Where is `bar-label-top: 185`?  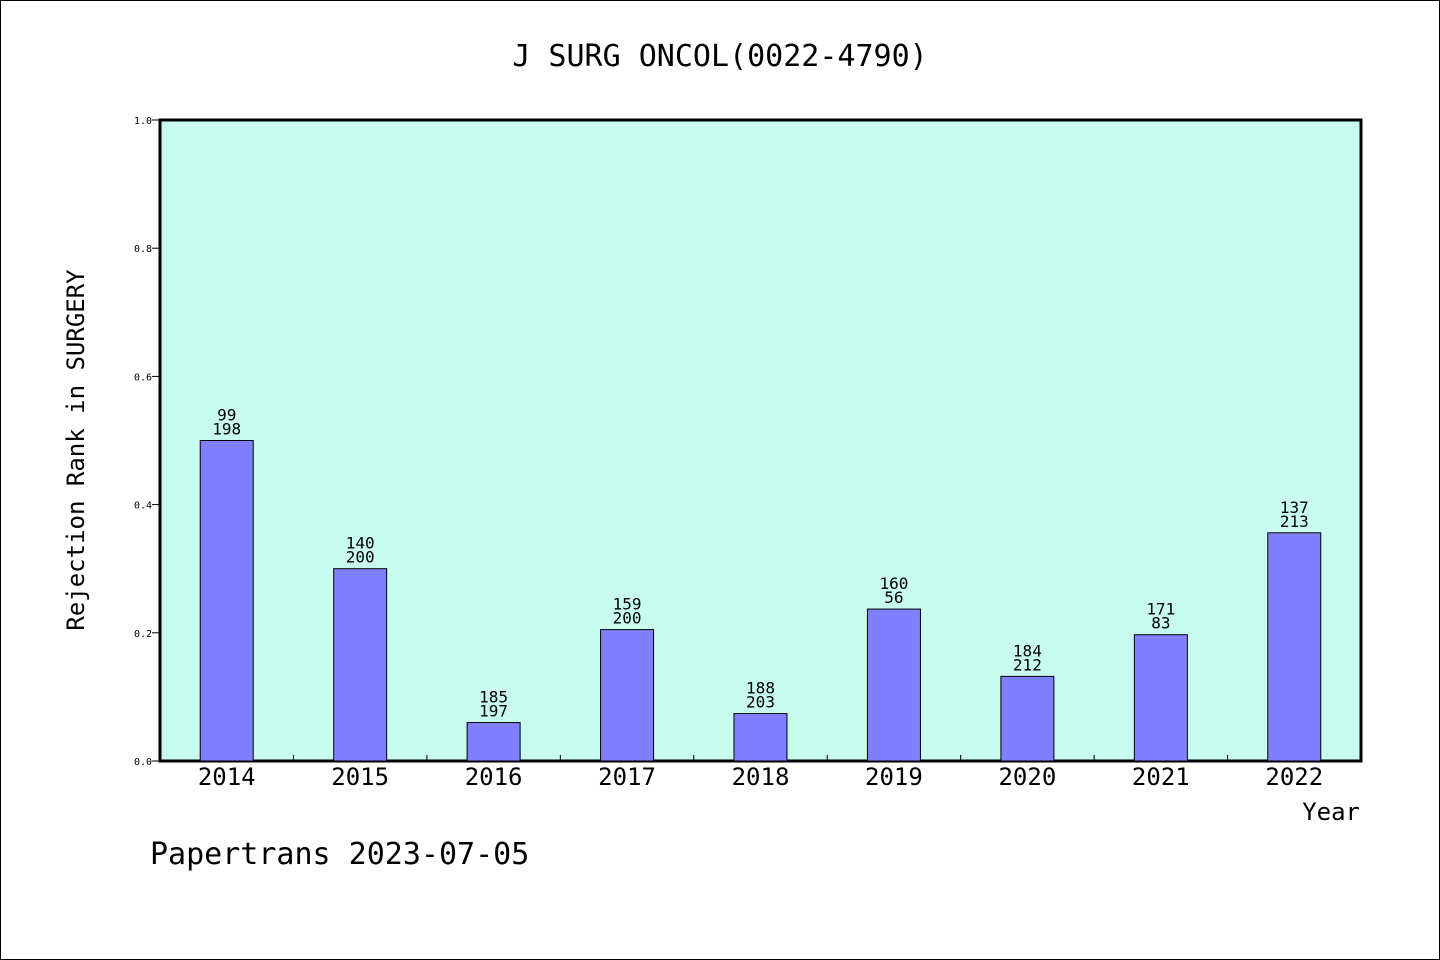
bar-label-top: 185 is located at coordinates (493, 697).